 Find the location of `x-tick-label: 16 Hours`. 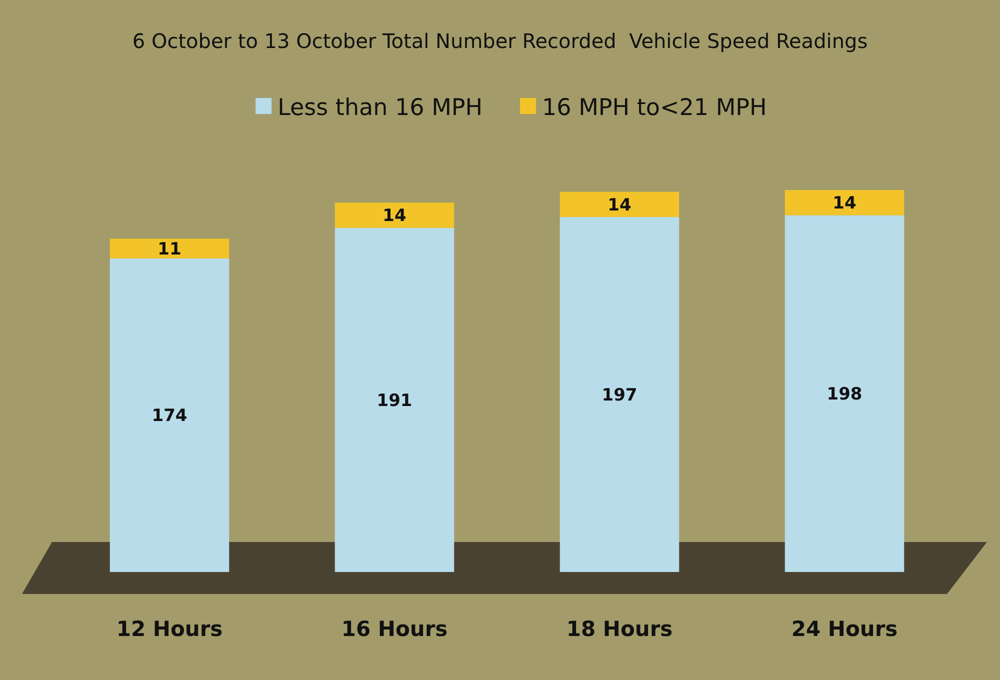

x-tick-label: 16 Hours is located at coordinates (394, 629).